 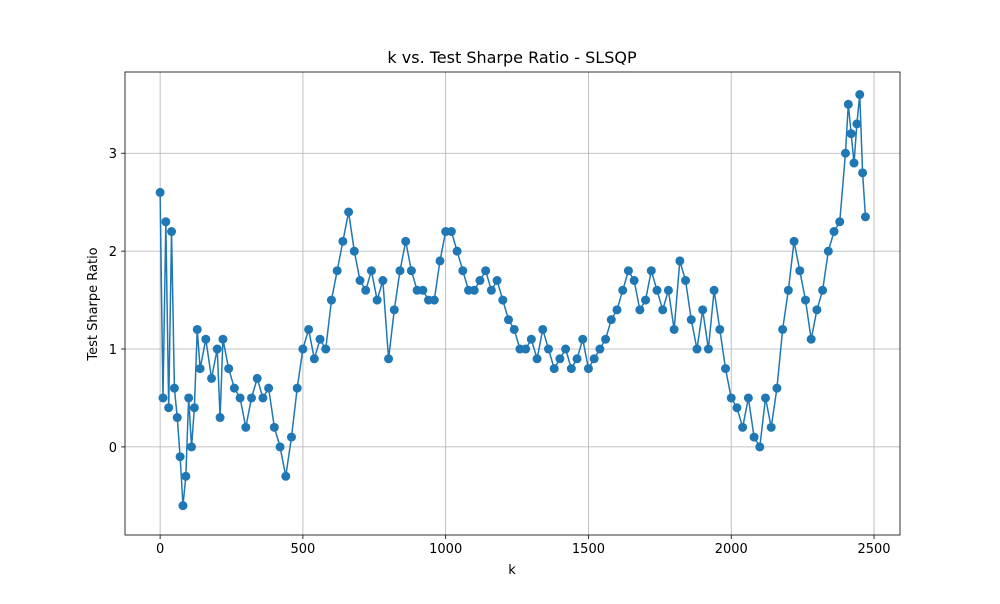 I want to click on y-tick-label: 3, so click(x=113, y=154).